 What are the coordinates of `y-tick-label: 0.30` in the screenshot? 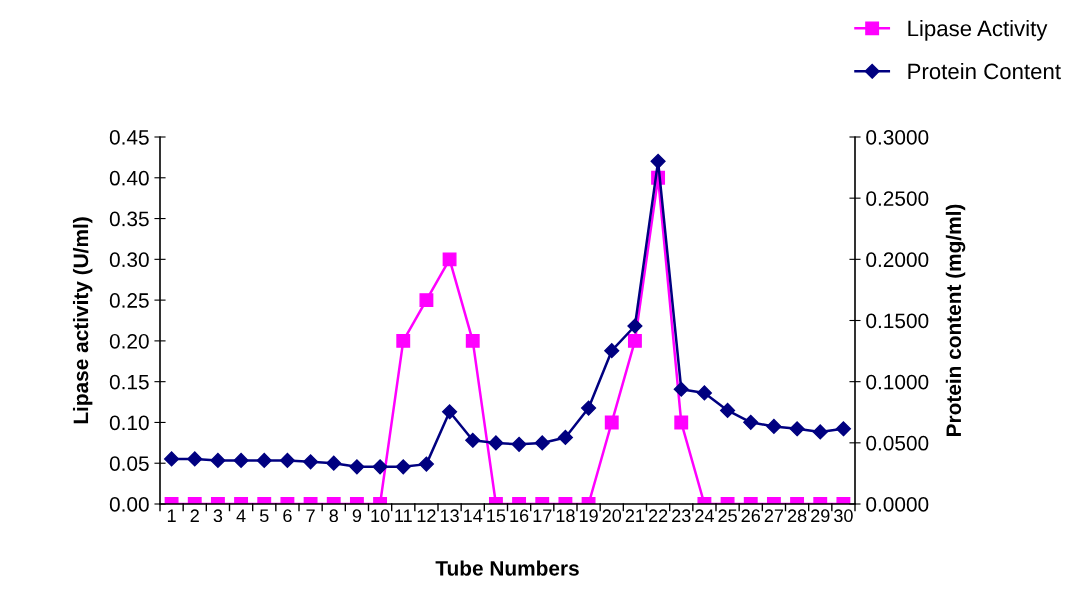 It's located at (129, 260).